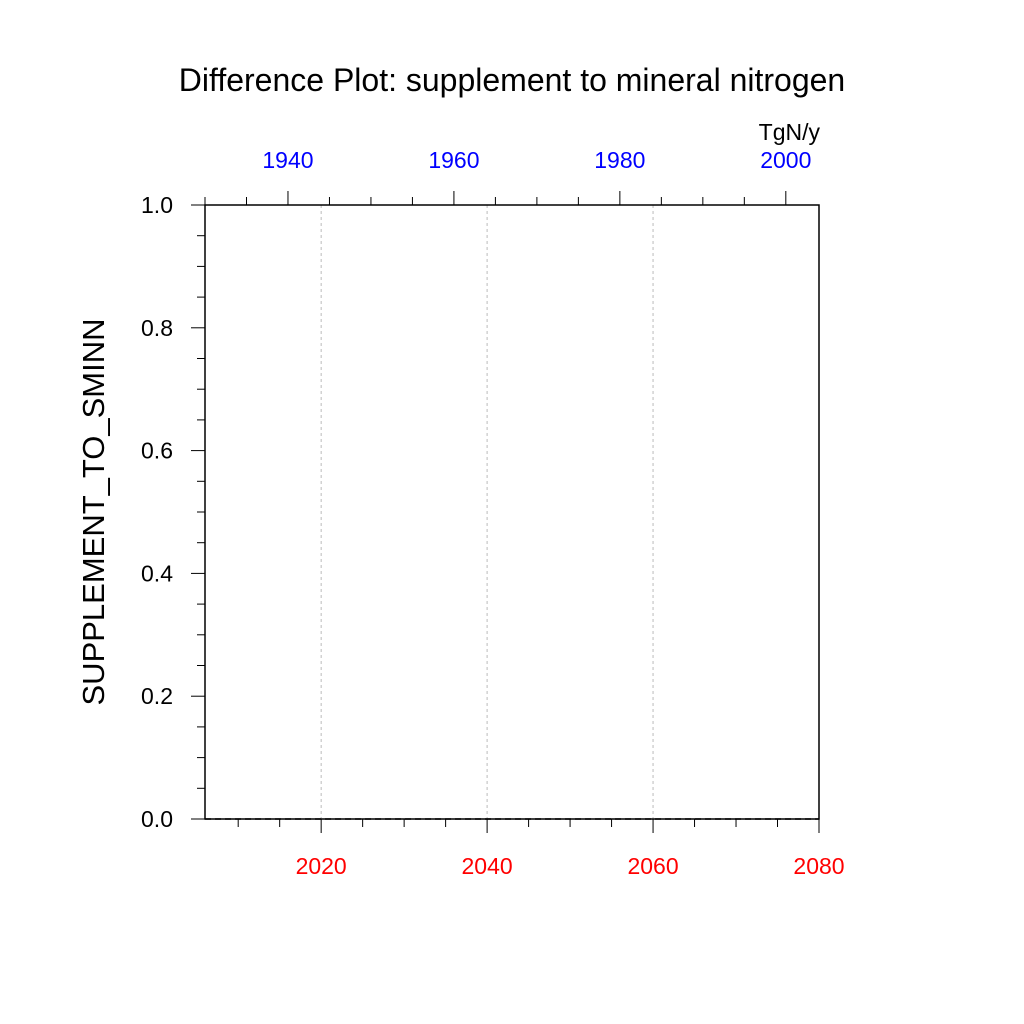  Describe the element at coordinates (287, 160) in the screenshot. I see `top-tick-label: 1940` at that location.